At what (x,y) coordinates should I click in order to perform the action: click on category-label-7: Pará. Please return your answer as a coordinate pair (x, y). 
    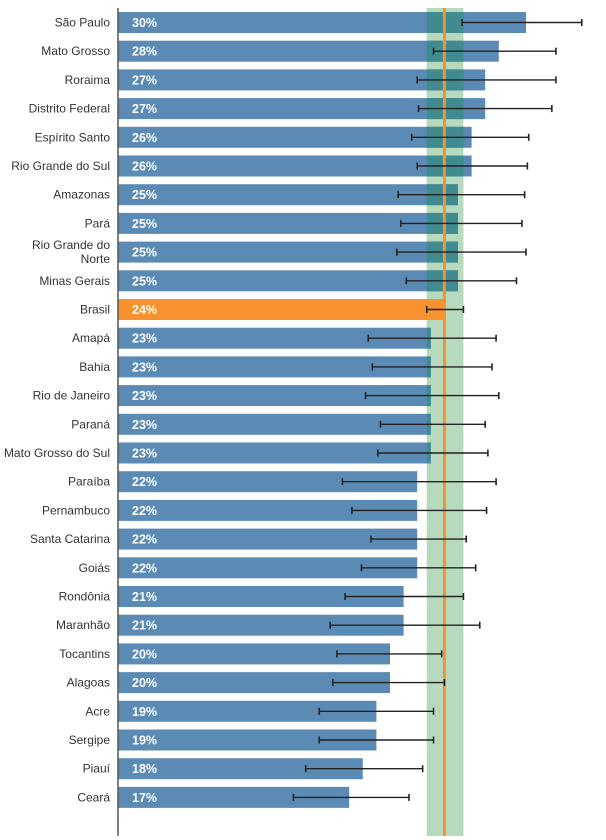
    Looking at the image, I should click on (98, 223).